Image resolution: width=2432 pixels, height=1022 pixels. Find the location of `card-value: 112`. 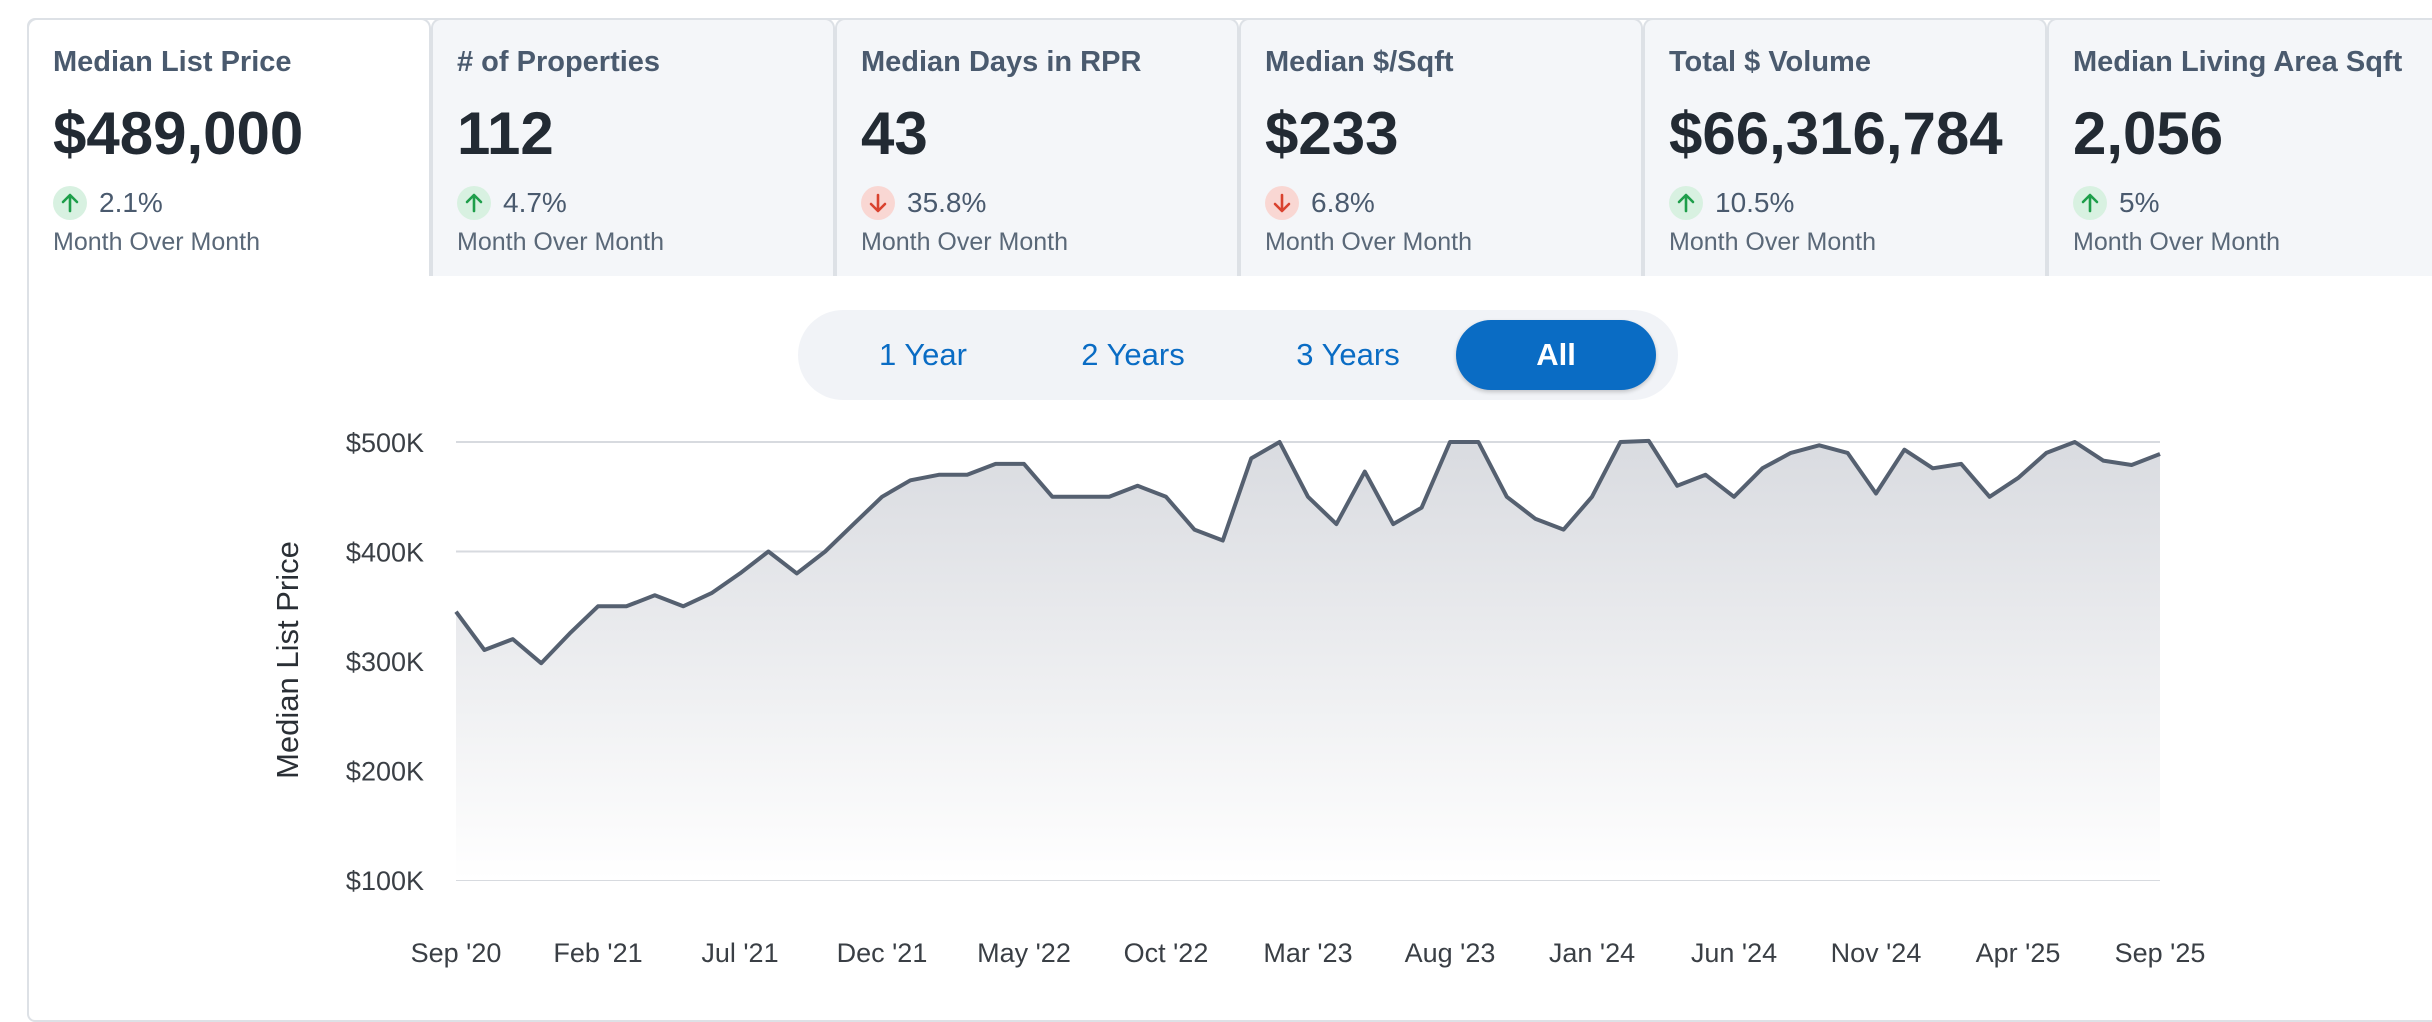

card-value: 112 is located at coordinates (505, 133).